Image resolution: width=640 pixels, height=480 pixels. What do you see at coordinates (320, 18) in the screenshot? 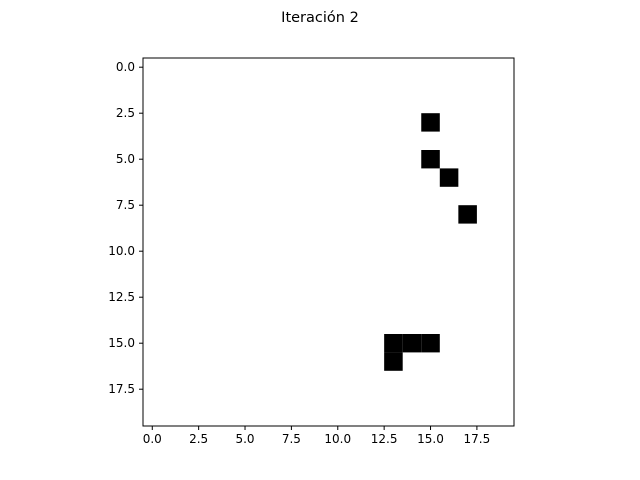
I see `chart-title: Iteración 2` at bounding box center [320, 18].